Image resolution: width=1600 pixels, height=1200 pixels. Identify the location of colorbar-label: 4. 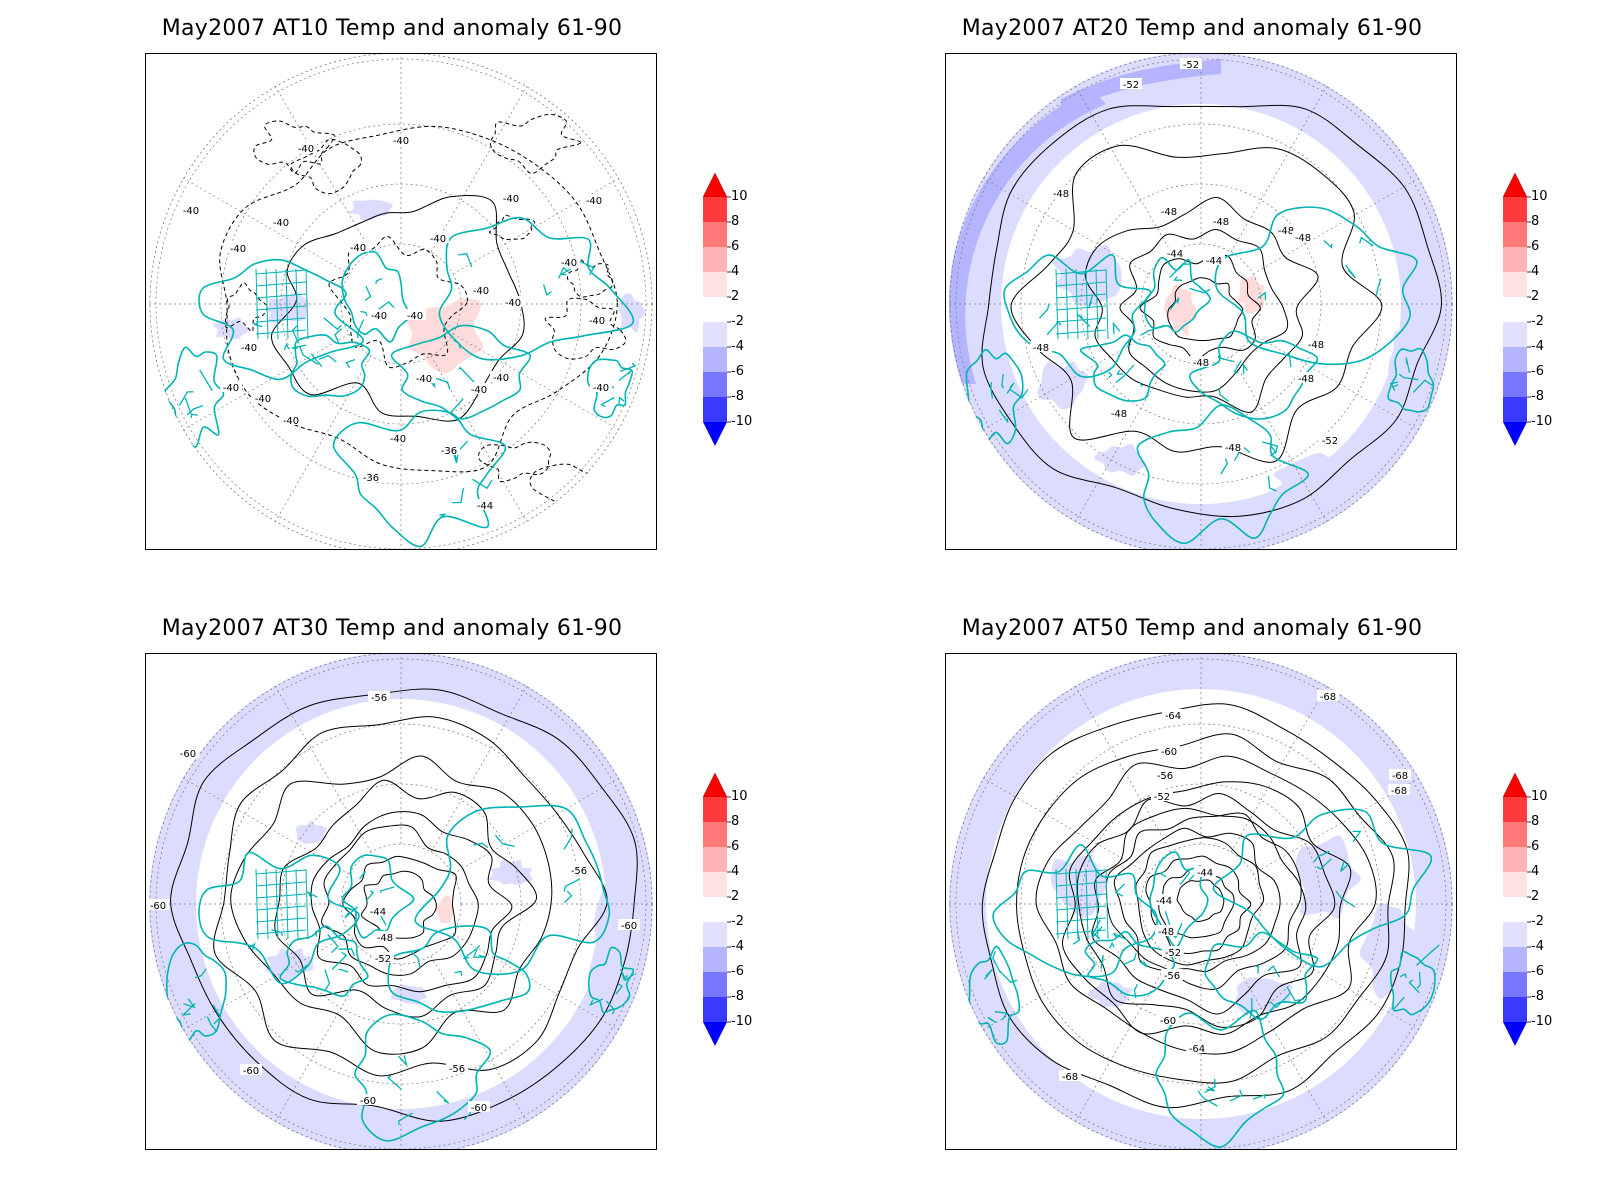
(1535, 271).